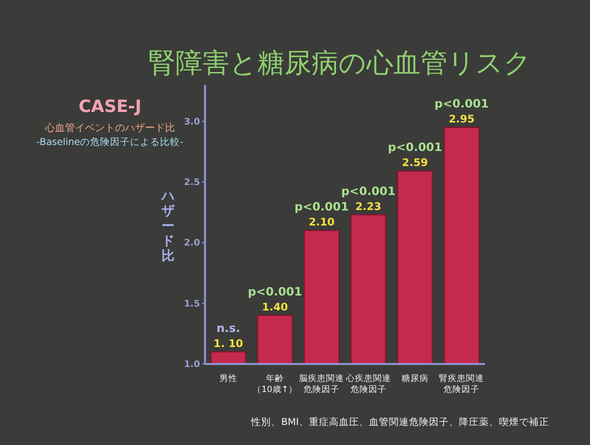 Image resolution: width=590 pixels, height=445 pixels. I want to click on text: 性別、BMI、重症高血圧、血管関連危険因子、降圧薬、喫煙で補正, so click(399, 422).